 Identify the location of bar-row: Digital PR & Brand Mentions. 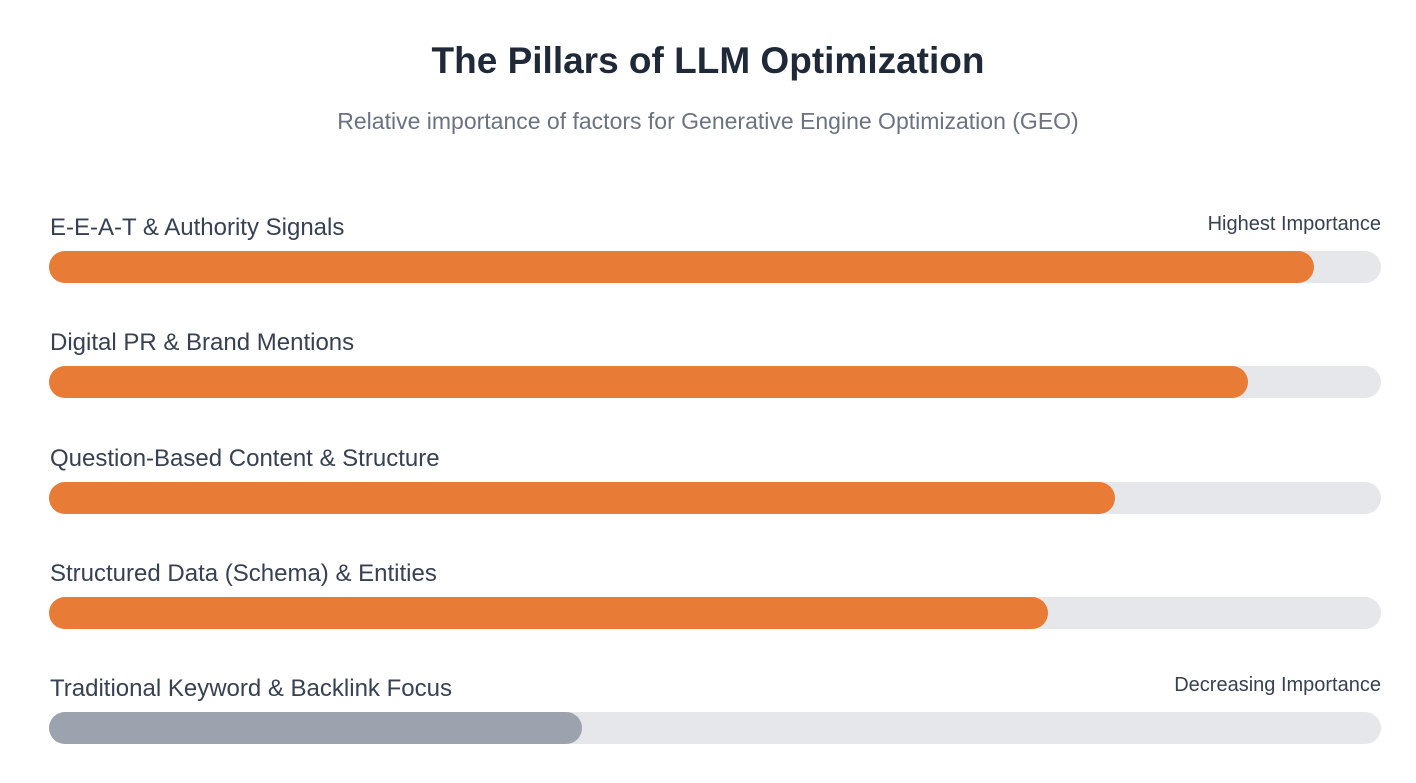
(715, 368).